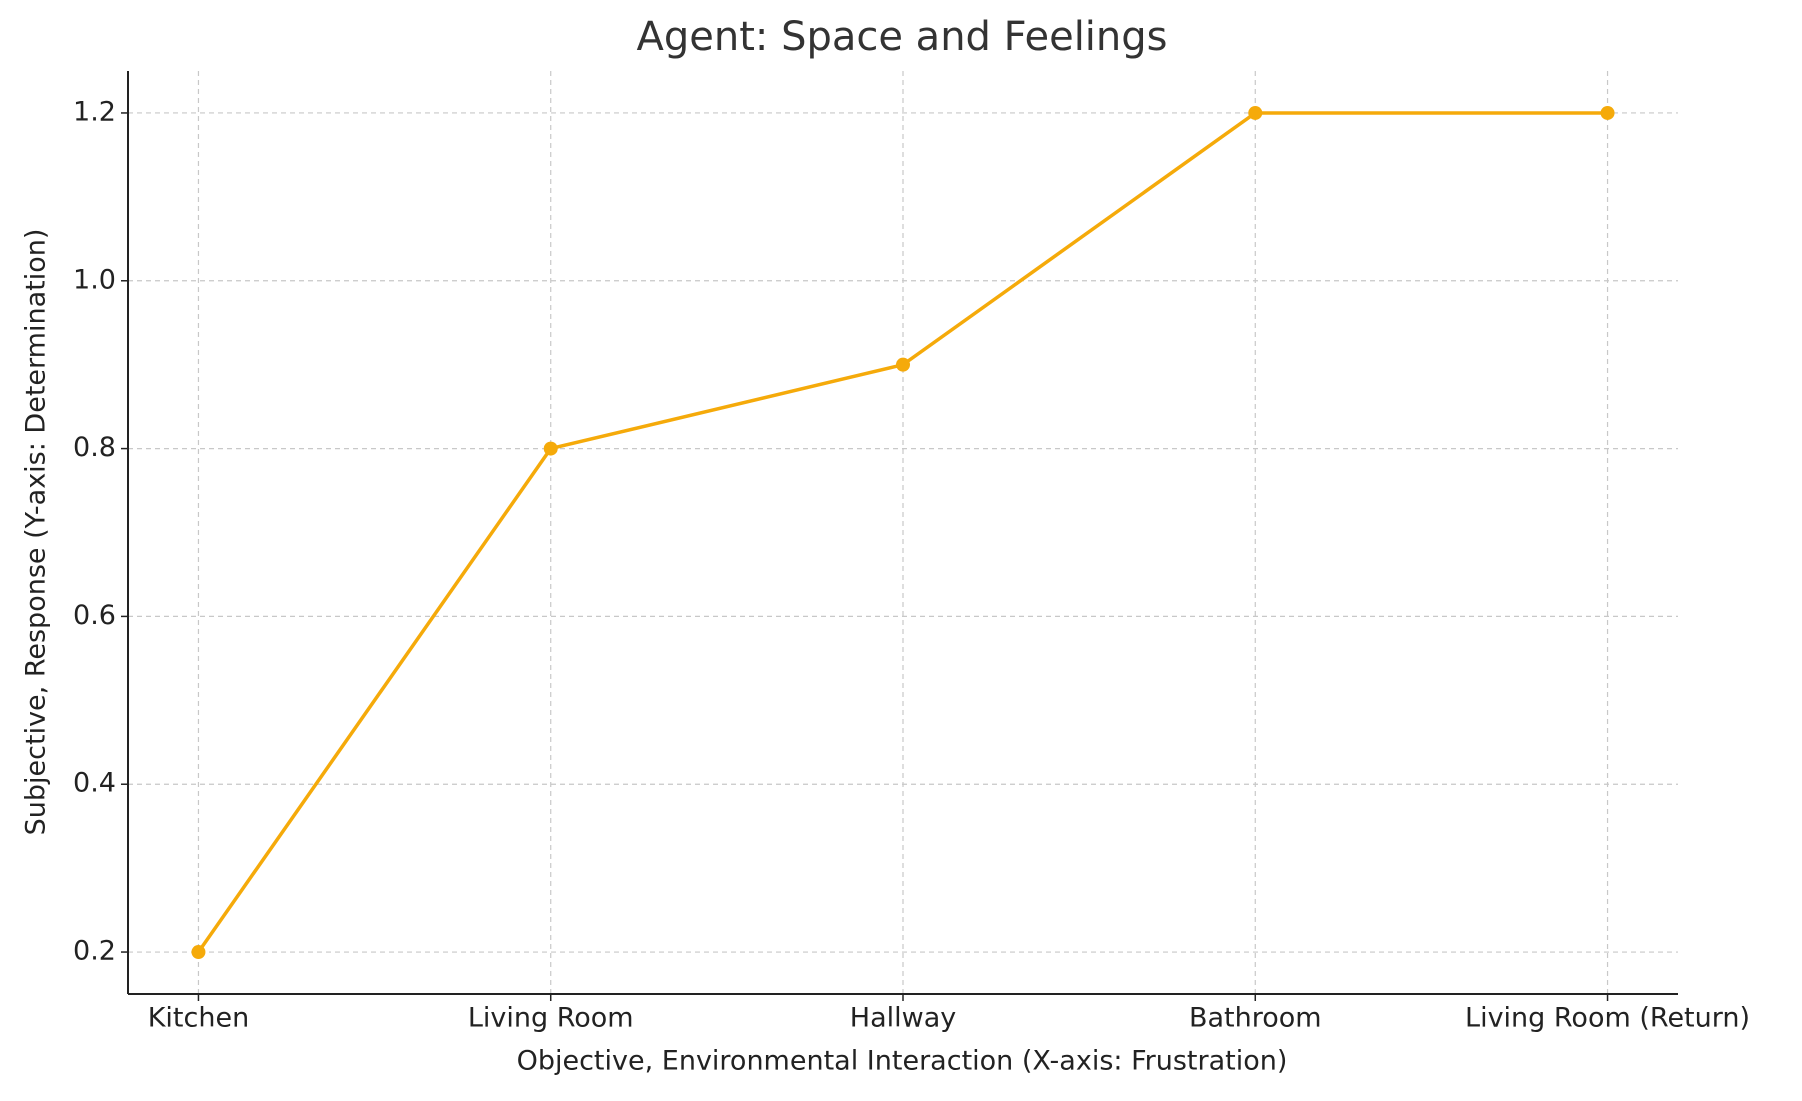 The image size is (1802, 1101). What do you see at coordinates (94, 279) in the screenshot?
I see `y-tick-label: 1.0` at bounding box center [94, 279].